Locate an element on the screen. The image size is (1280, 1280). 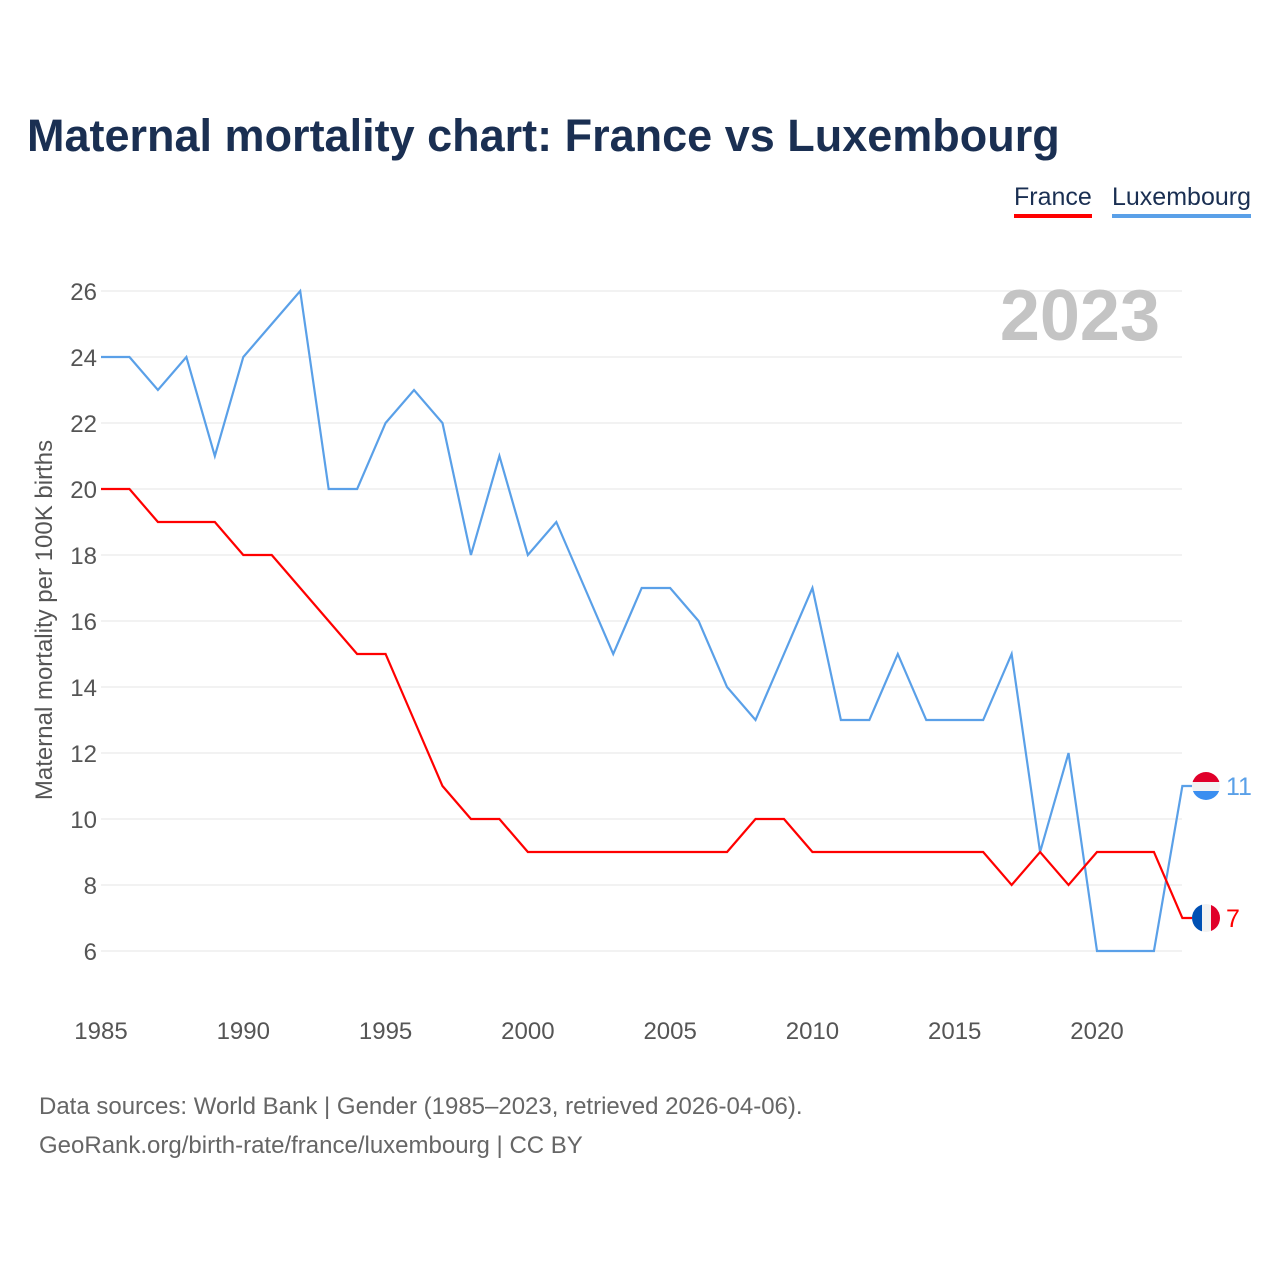
y-tick-label: 16 is located at coordinates (83, 622).